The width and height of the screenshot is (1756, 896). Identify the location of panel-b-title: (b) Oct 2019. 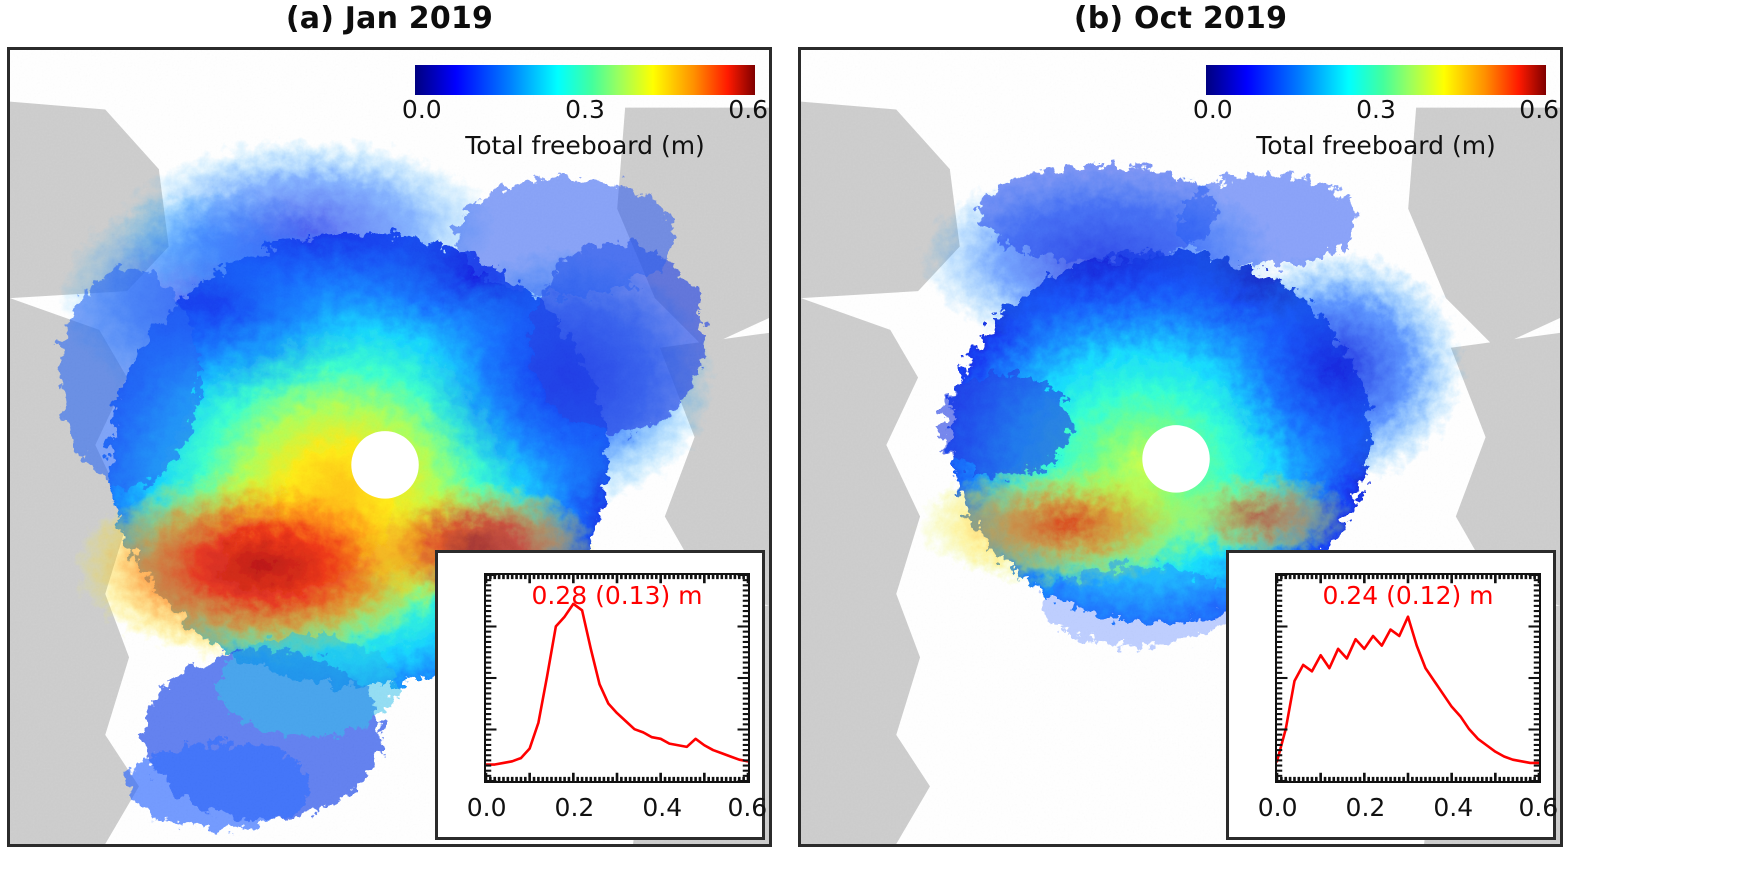
(1180, 18).